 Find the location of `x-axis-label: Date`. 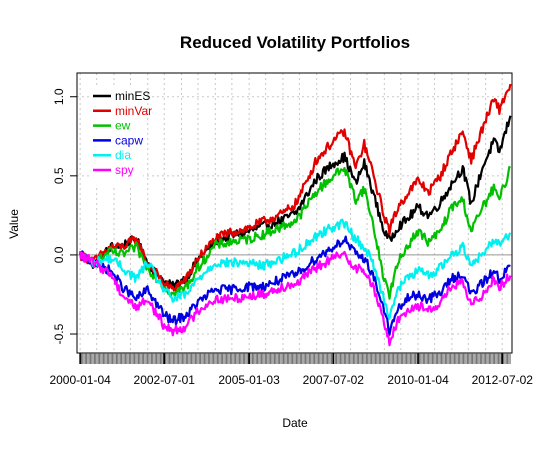

x-axis-label: Date is located at coordinates (295, 423).